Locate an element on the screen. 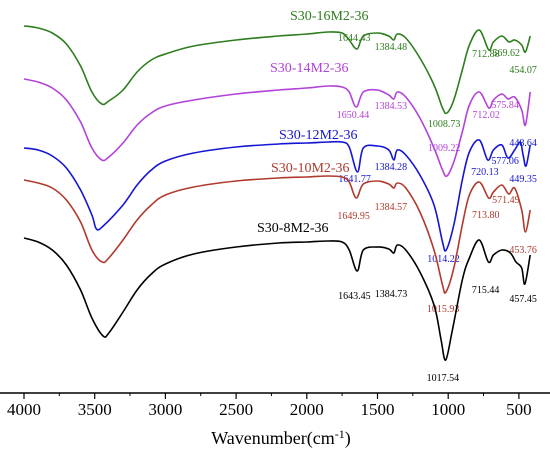 The height and width of the screenshot is (454, 550). peak-label: 454.07 is located at coordinates (523, 70).